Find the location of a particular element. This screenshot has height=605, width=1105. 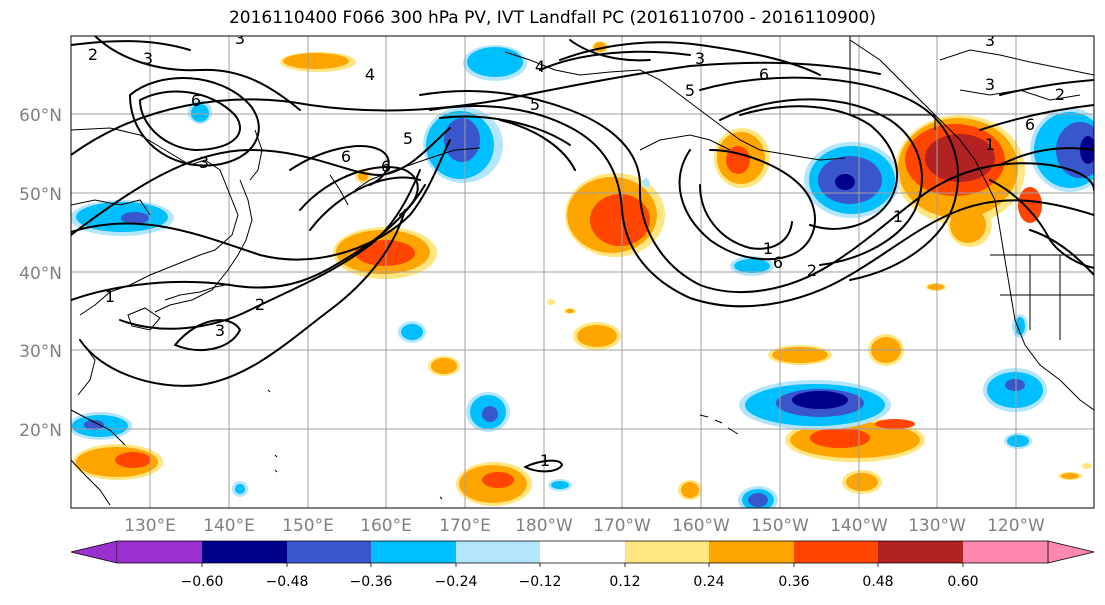

lon-label: 180°W is located at coordinates (544, 526).